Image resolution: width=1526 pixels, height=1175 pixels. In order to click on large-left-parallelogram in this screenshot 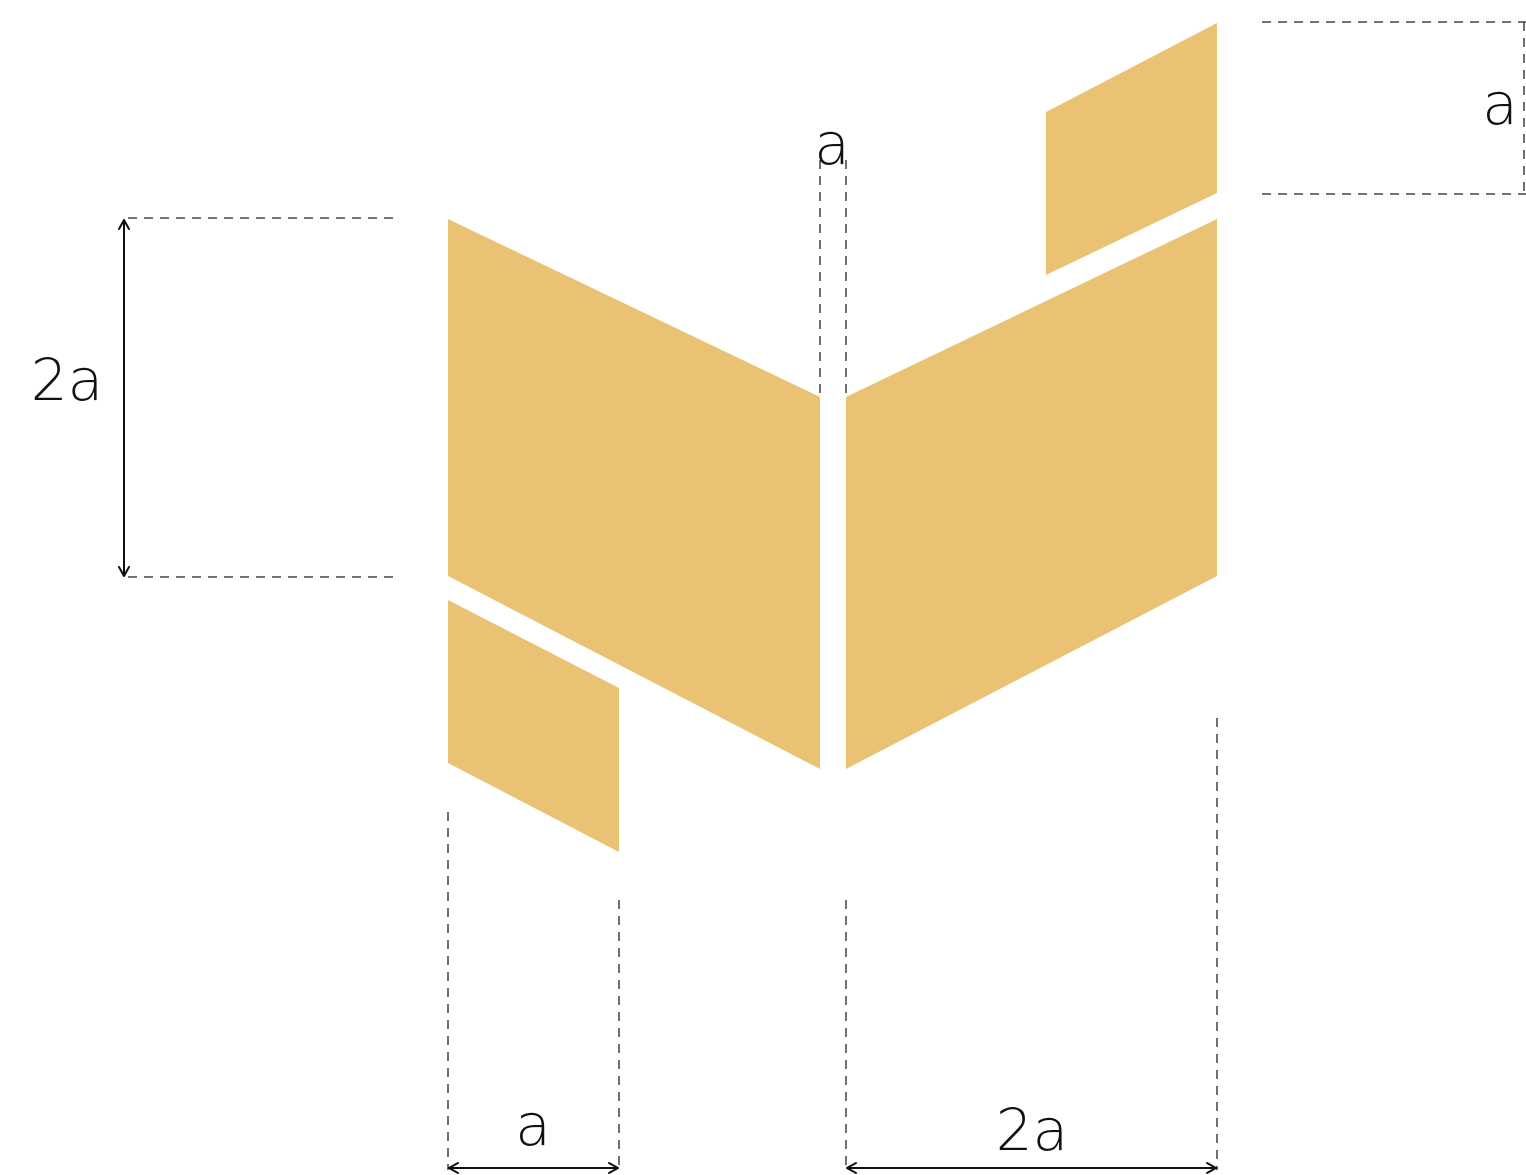, I will do `click(634, 494)`.